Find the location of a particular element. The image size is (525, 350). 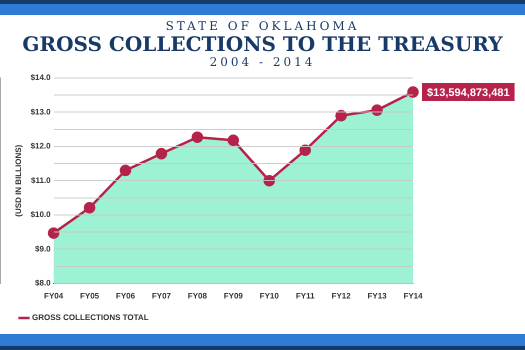

x-tick-label: FY11 is located at coordinates (306, 295).